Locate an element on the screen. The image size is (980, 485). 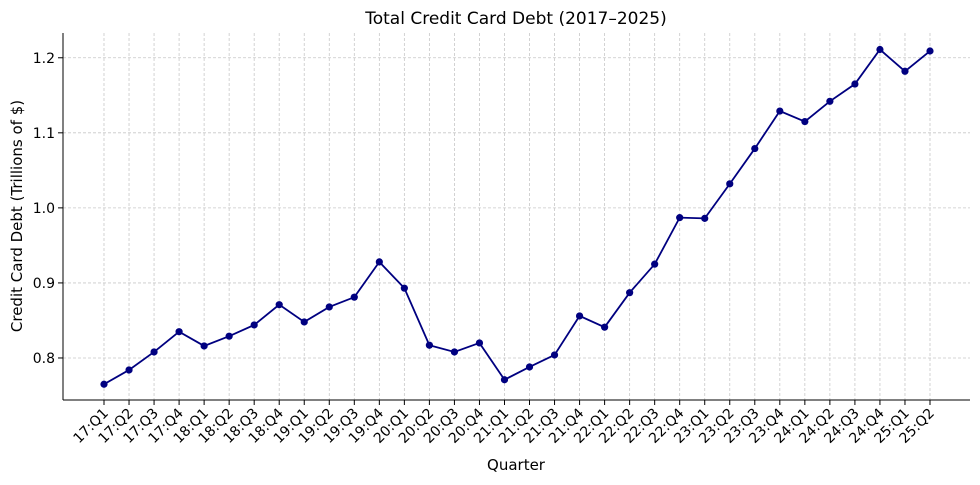
x-axis-label: Quarter is located at coordinates (516, 465).